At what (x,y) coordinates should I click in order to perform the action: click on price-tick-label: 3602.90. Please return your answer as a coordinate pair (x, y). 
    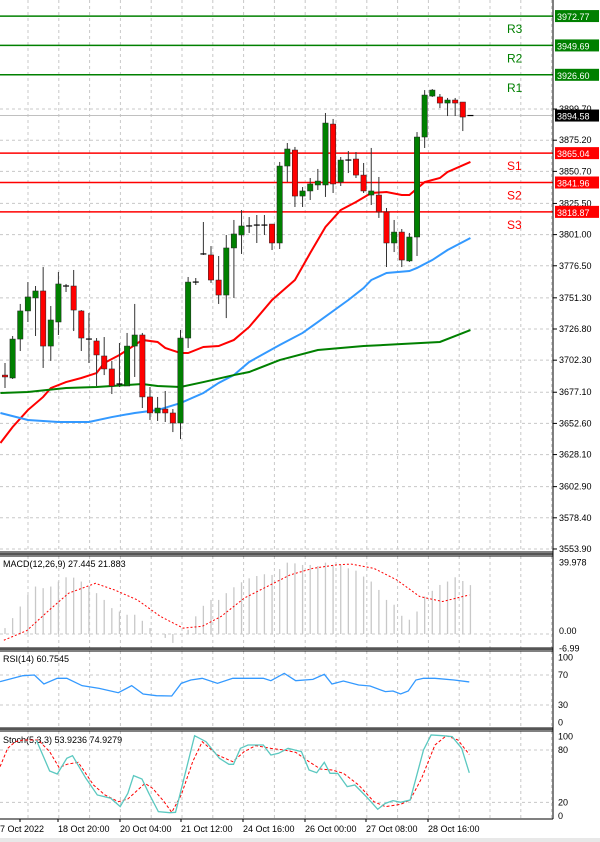
    Looking at the image, I should click on (575, 487).